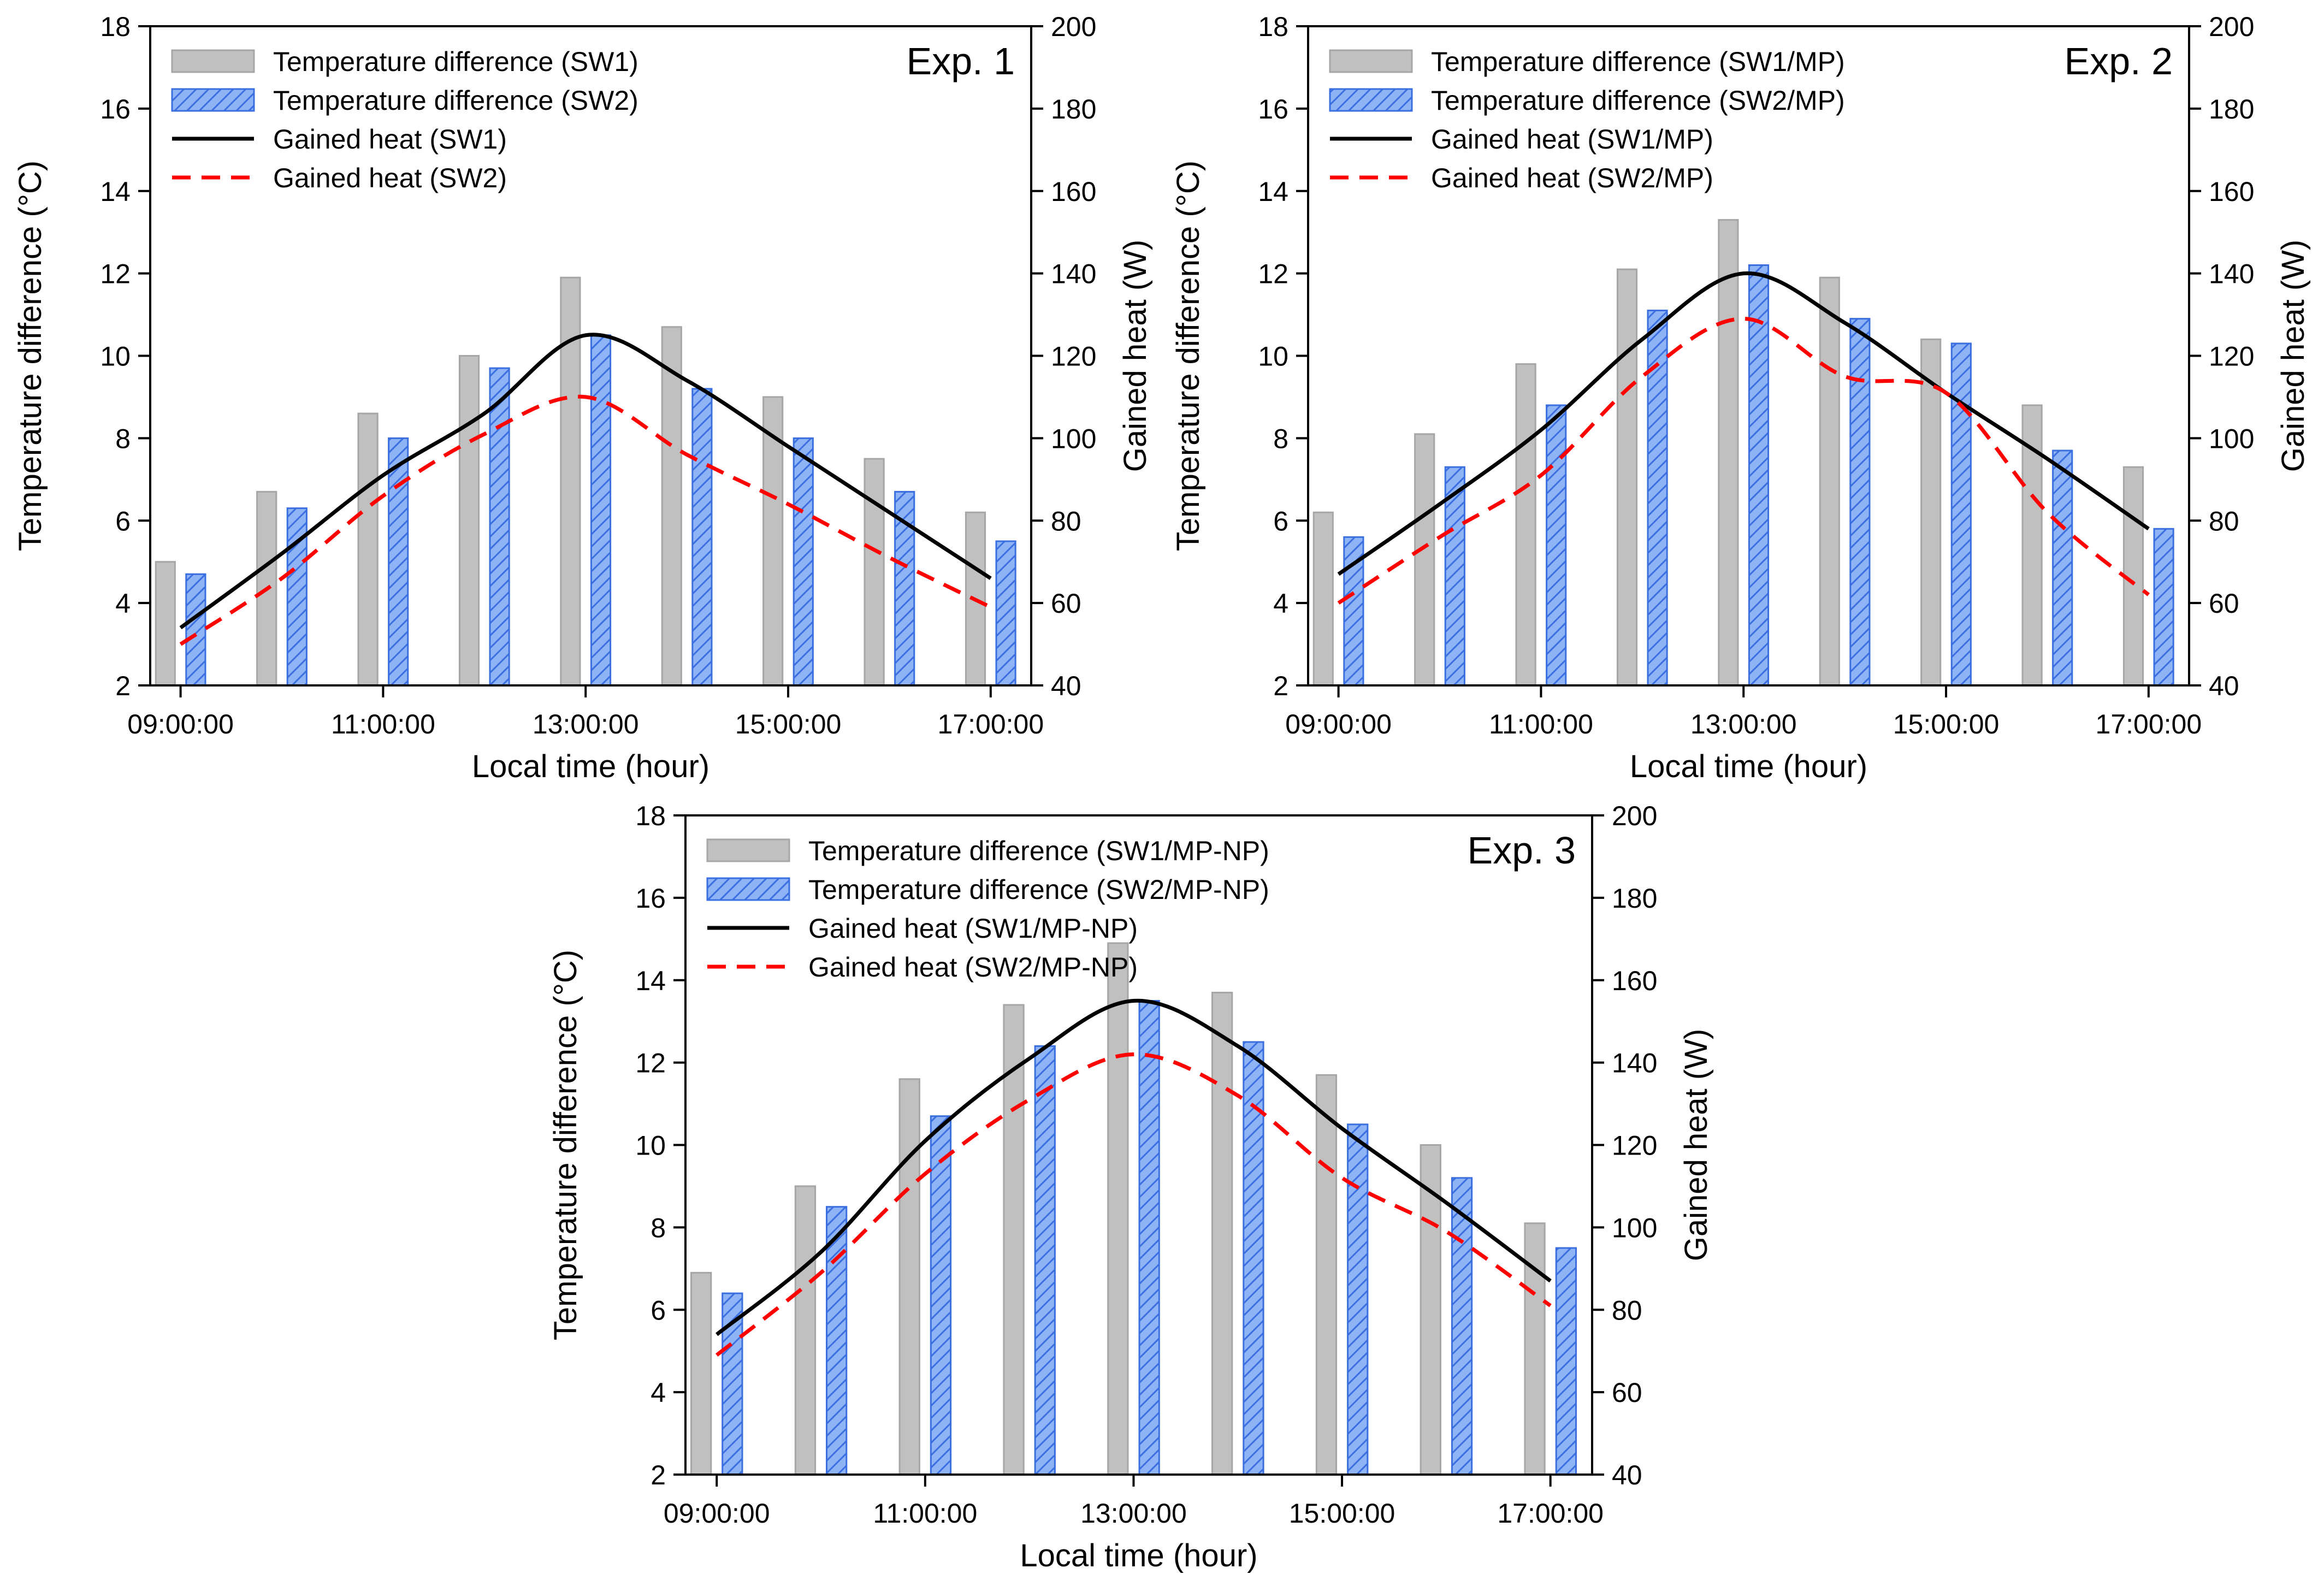  What do you see at coordinates (1133, 1204) in the screenshot?
I see `line-dashed-exp3` at bounding box center [1133, 1204].